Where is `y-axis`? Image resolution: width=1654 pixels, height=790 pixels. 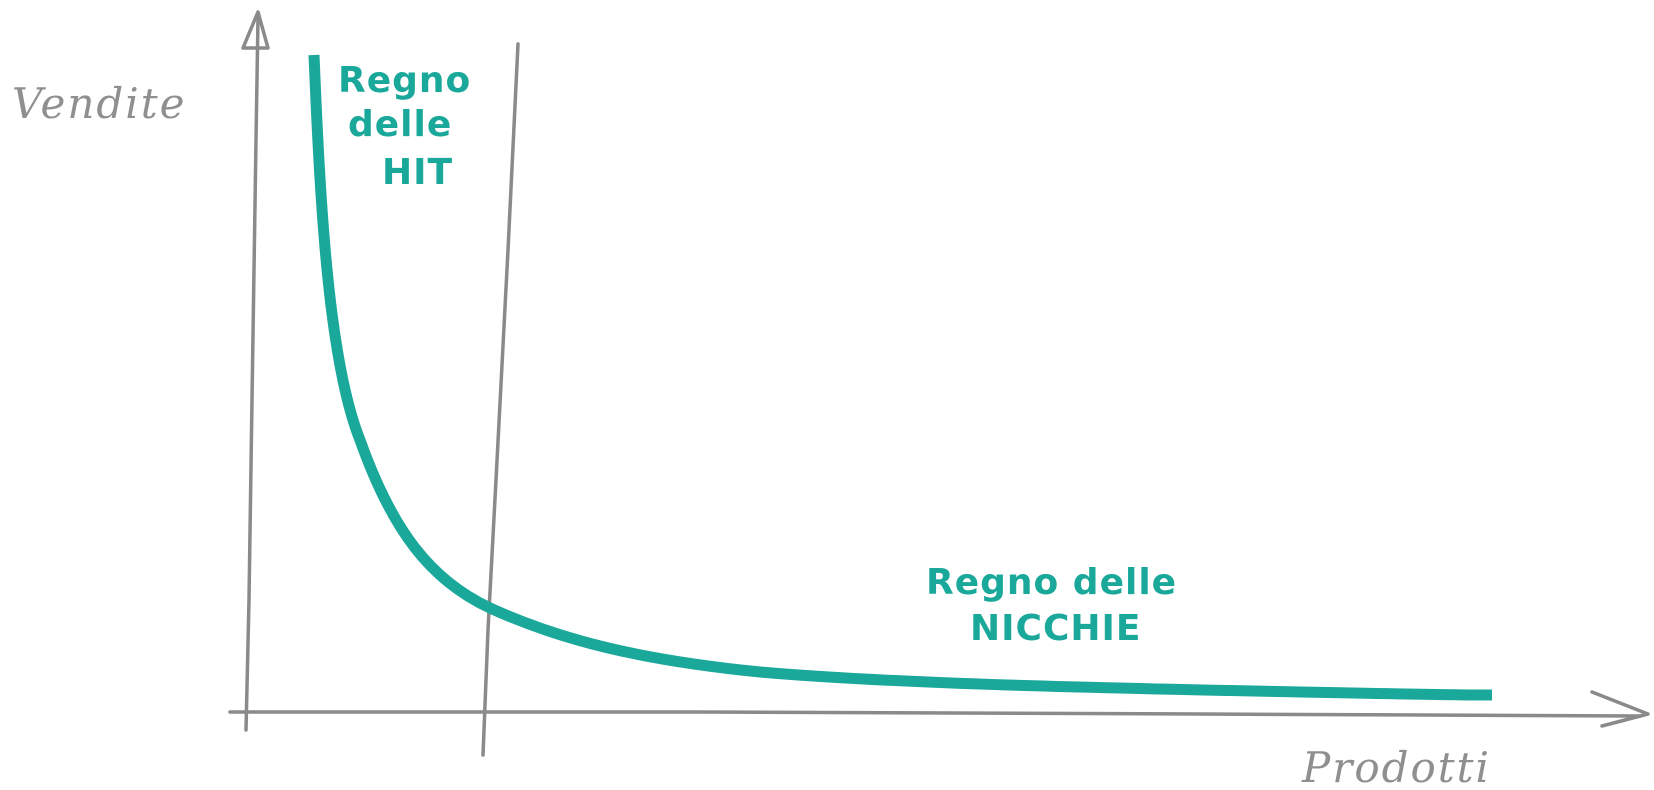
y-axis is located at coordinates (252, 374).